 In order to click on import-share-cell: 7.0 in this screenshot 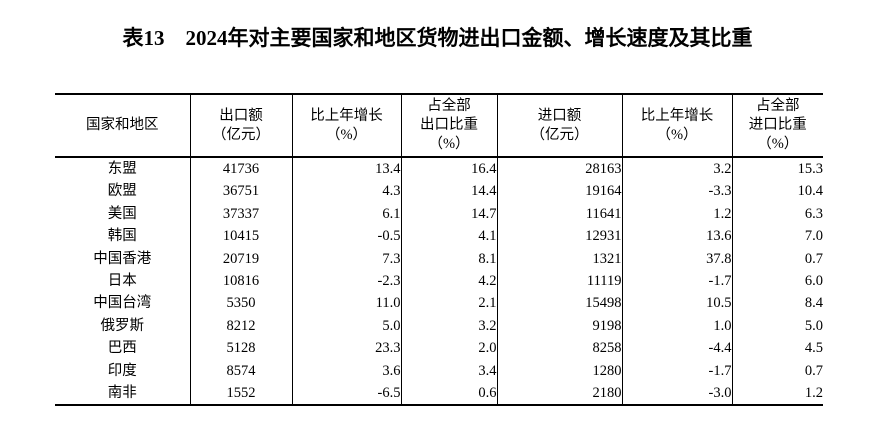, I will do `click(813, 236)`.